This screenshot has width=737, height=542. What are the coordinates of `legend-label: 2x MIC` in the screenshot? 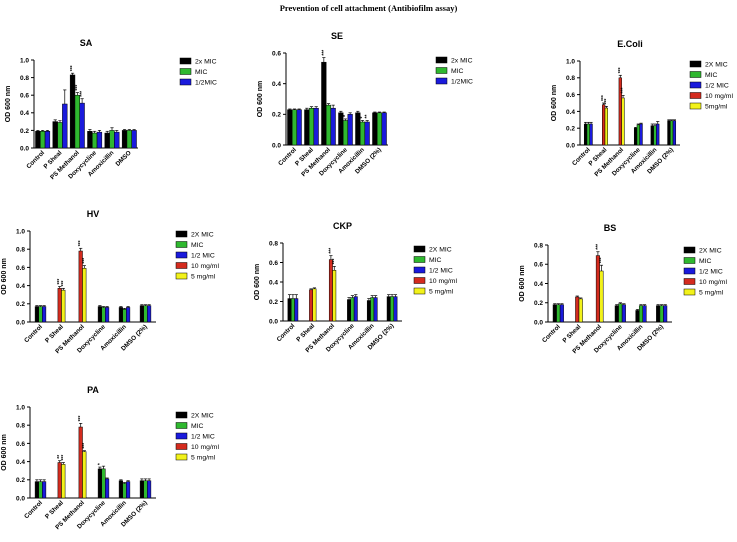 It's located at (462, 61).